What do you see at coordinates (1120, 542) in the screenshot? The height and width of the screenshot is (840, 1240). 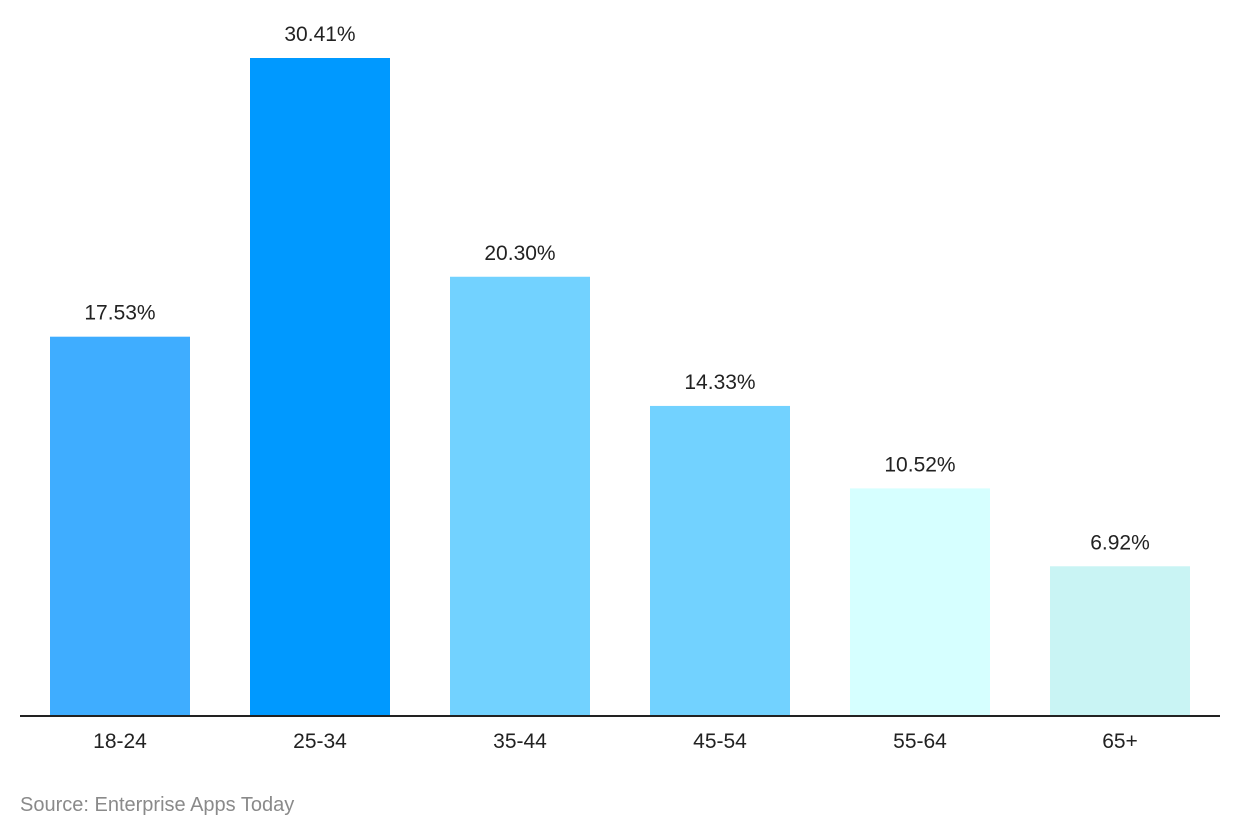 I see `value-label-65+: 6.92%` at bounding box center [1120, 542].